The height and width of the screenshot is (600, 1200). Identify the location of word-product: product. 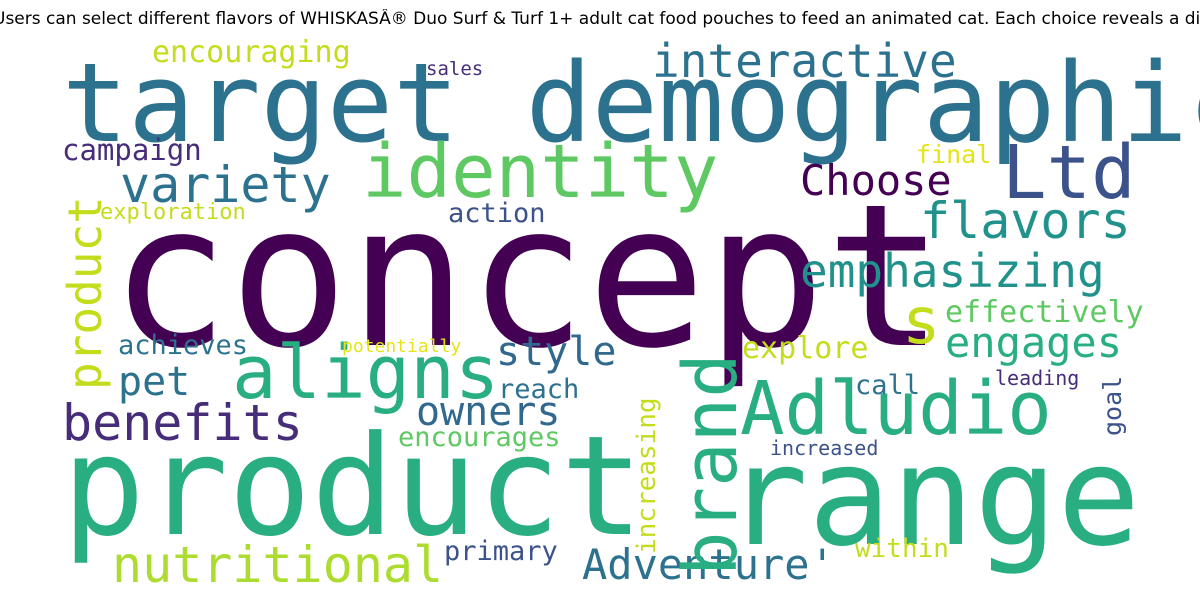
(353, 486).